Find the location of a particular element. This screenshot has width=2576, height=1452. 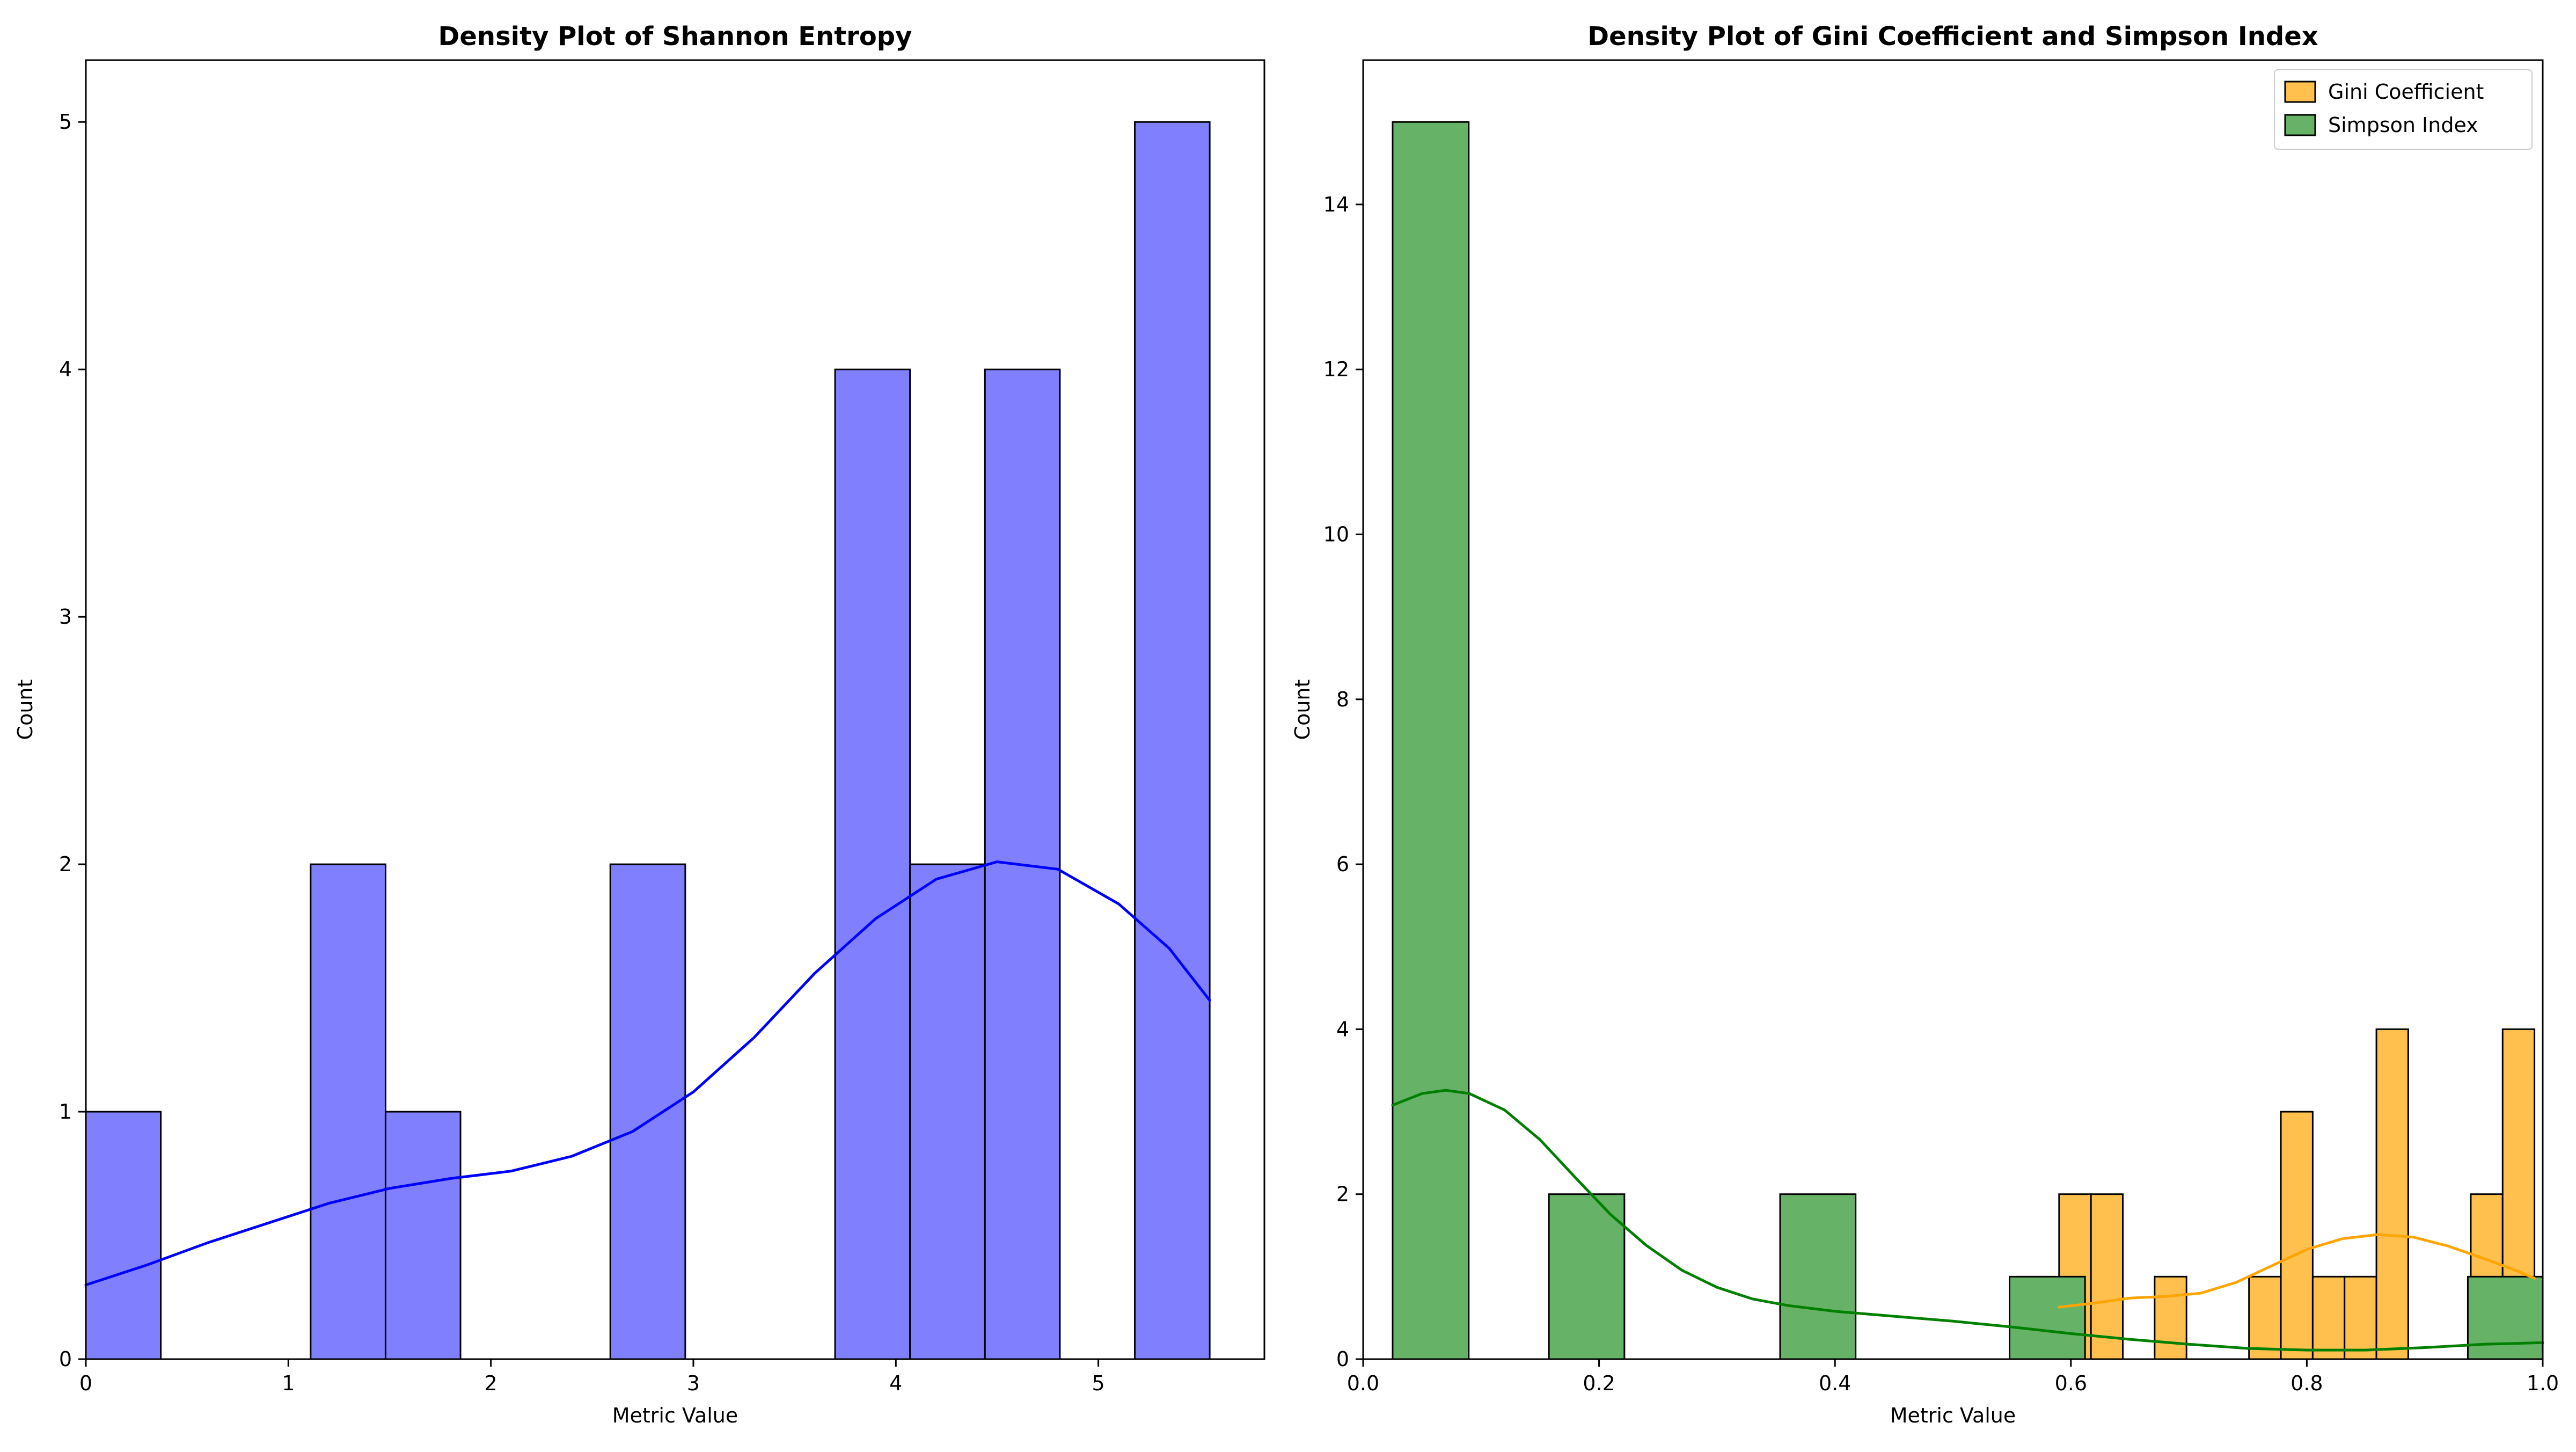

legend-label-simpson: Simpson Index is located at coordinates (2403, 125).